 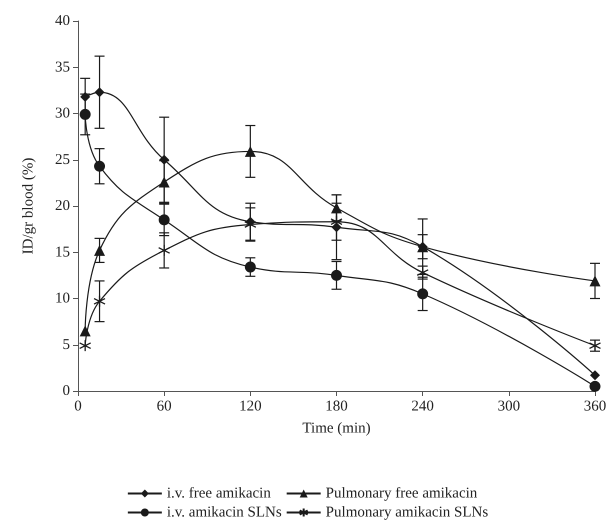 What do you see at coordinates (62, 21) in the screenshot?
I see `y-tick-label: 40` at bounding box center [62, 21].